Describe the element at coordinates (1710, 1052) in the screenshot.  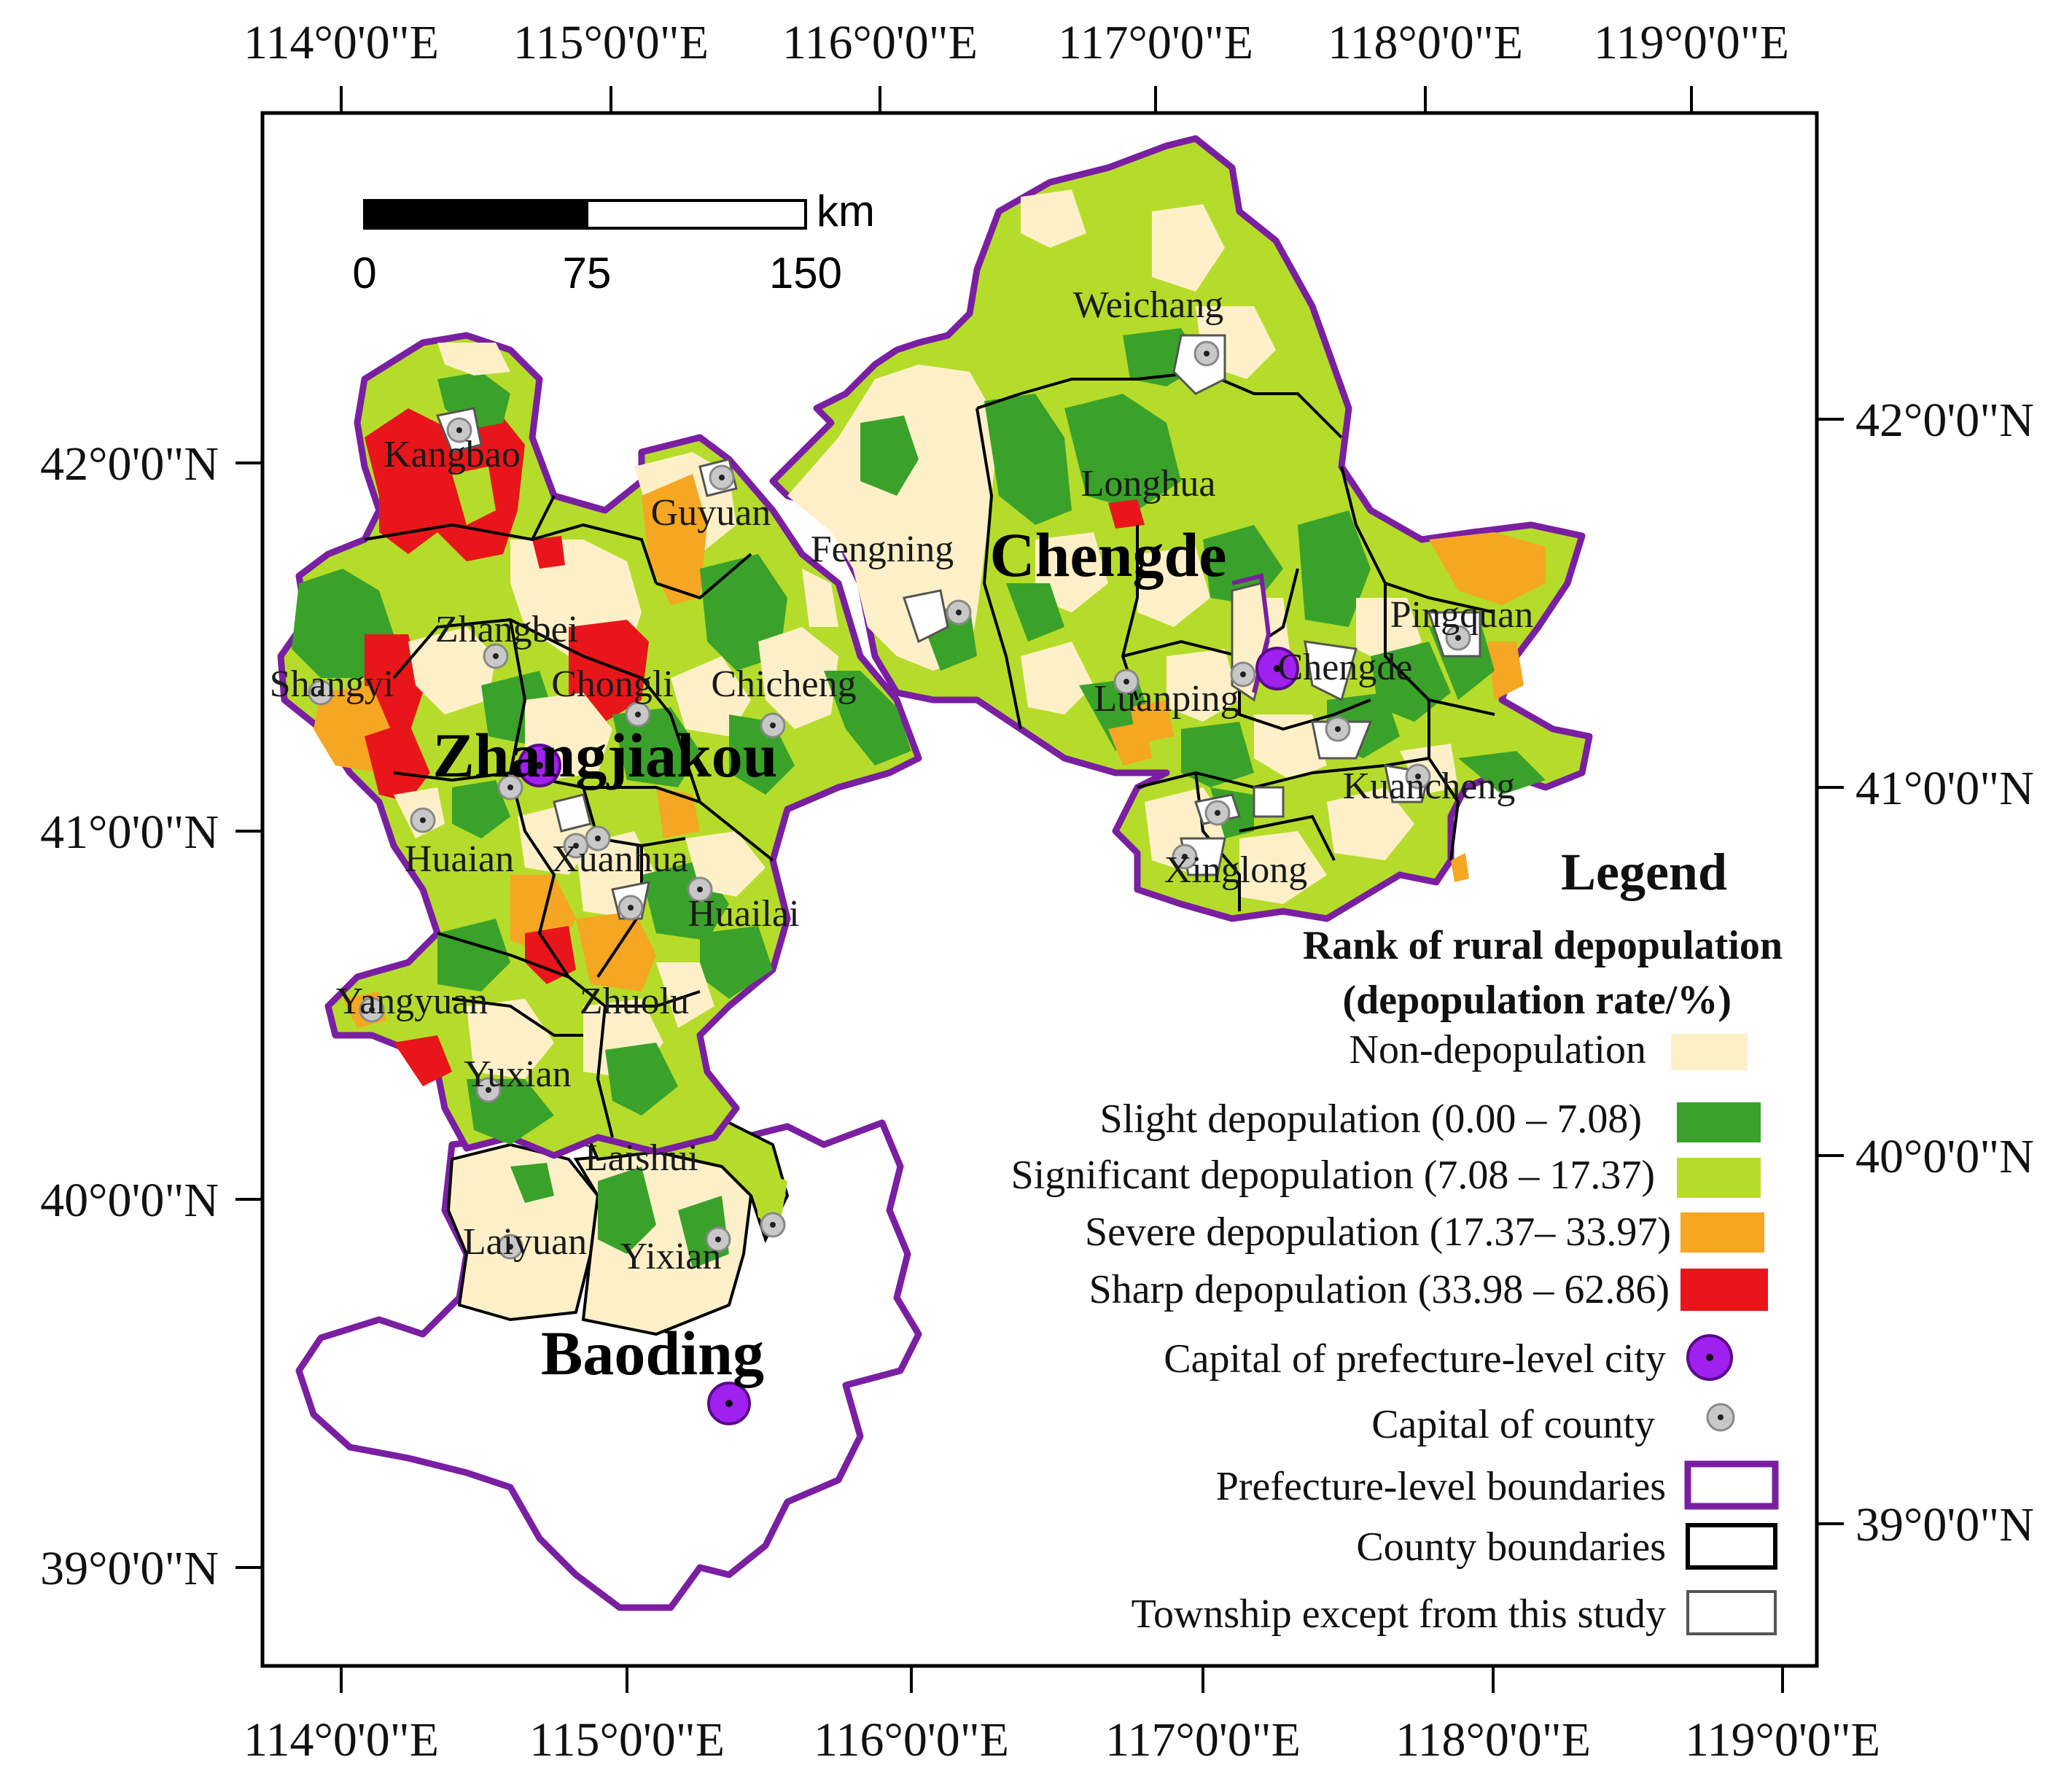
I see `legend-swatch-non-depopulation` at that location.